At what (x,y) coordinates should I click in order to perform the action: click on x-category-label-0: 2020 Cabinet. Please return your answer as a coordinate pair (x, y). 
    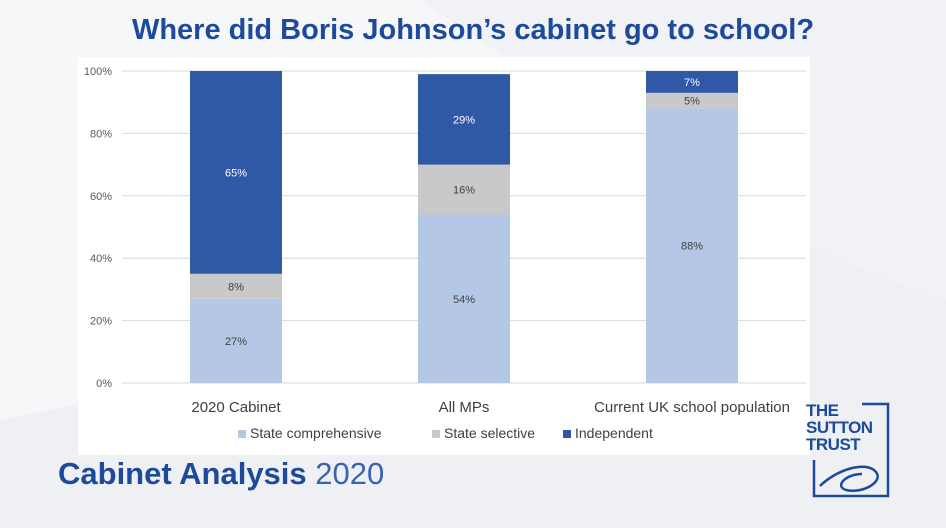
    Looking at the image, I should click on (236, 407).